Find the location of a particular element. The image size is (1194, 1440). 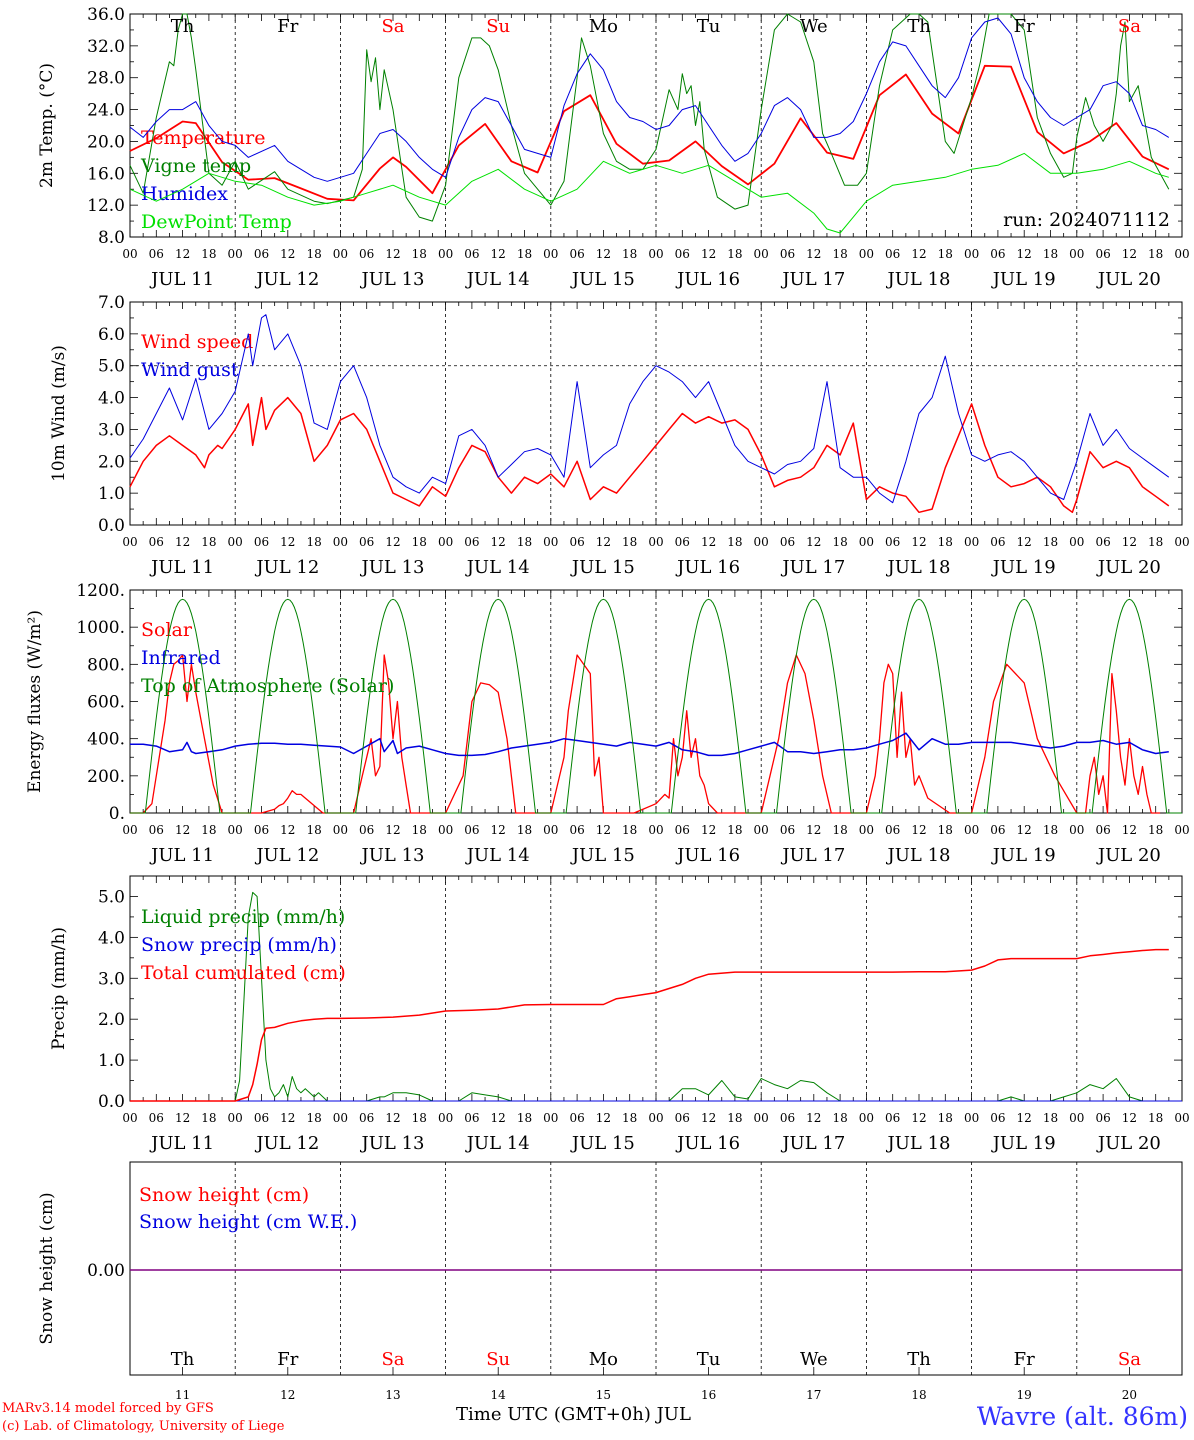

y-tick-label: 6.0 is located at coordinates (111, 335).